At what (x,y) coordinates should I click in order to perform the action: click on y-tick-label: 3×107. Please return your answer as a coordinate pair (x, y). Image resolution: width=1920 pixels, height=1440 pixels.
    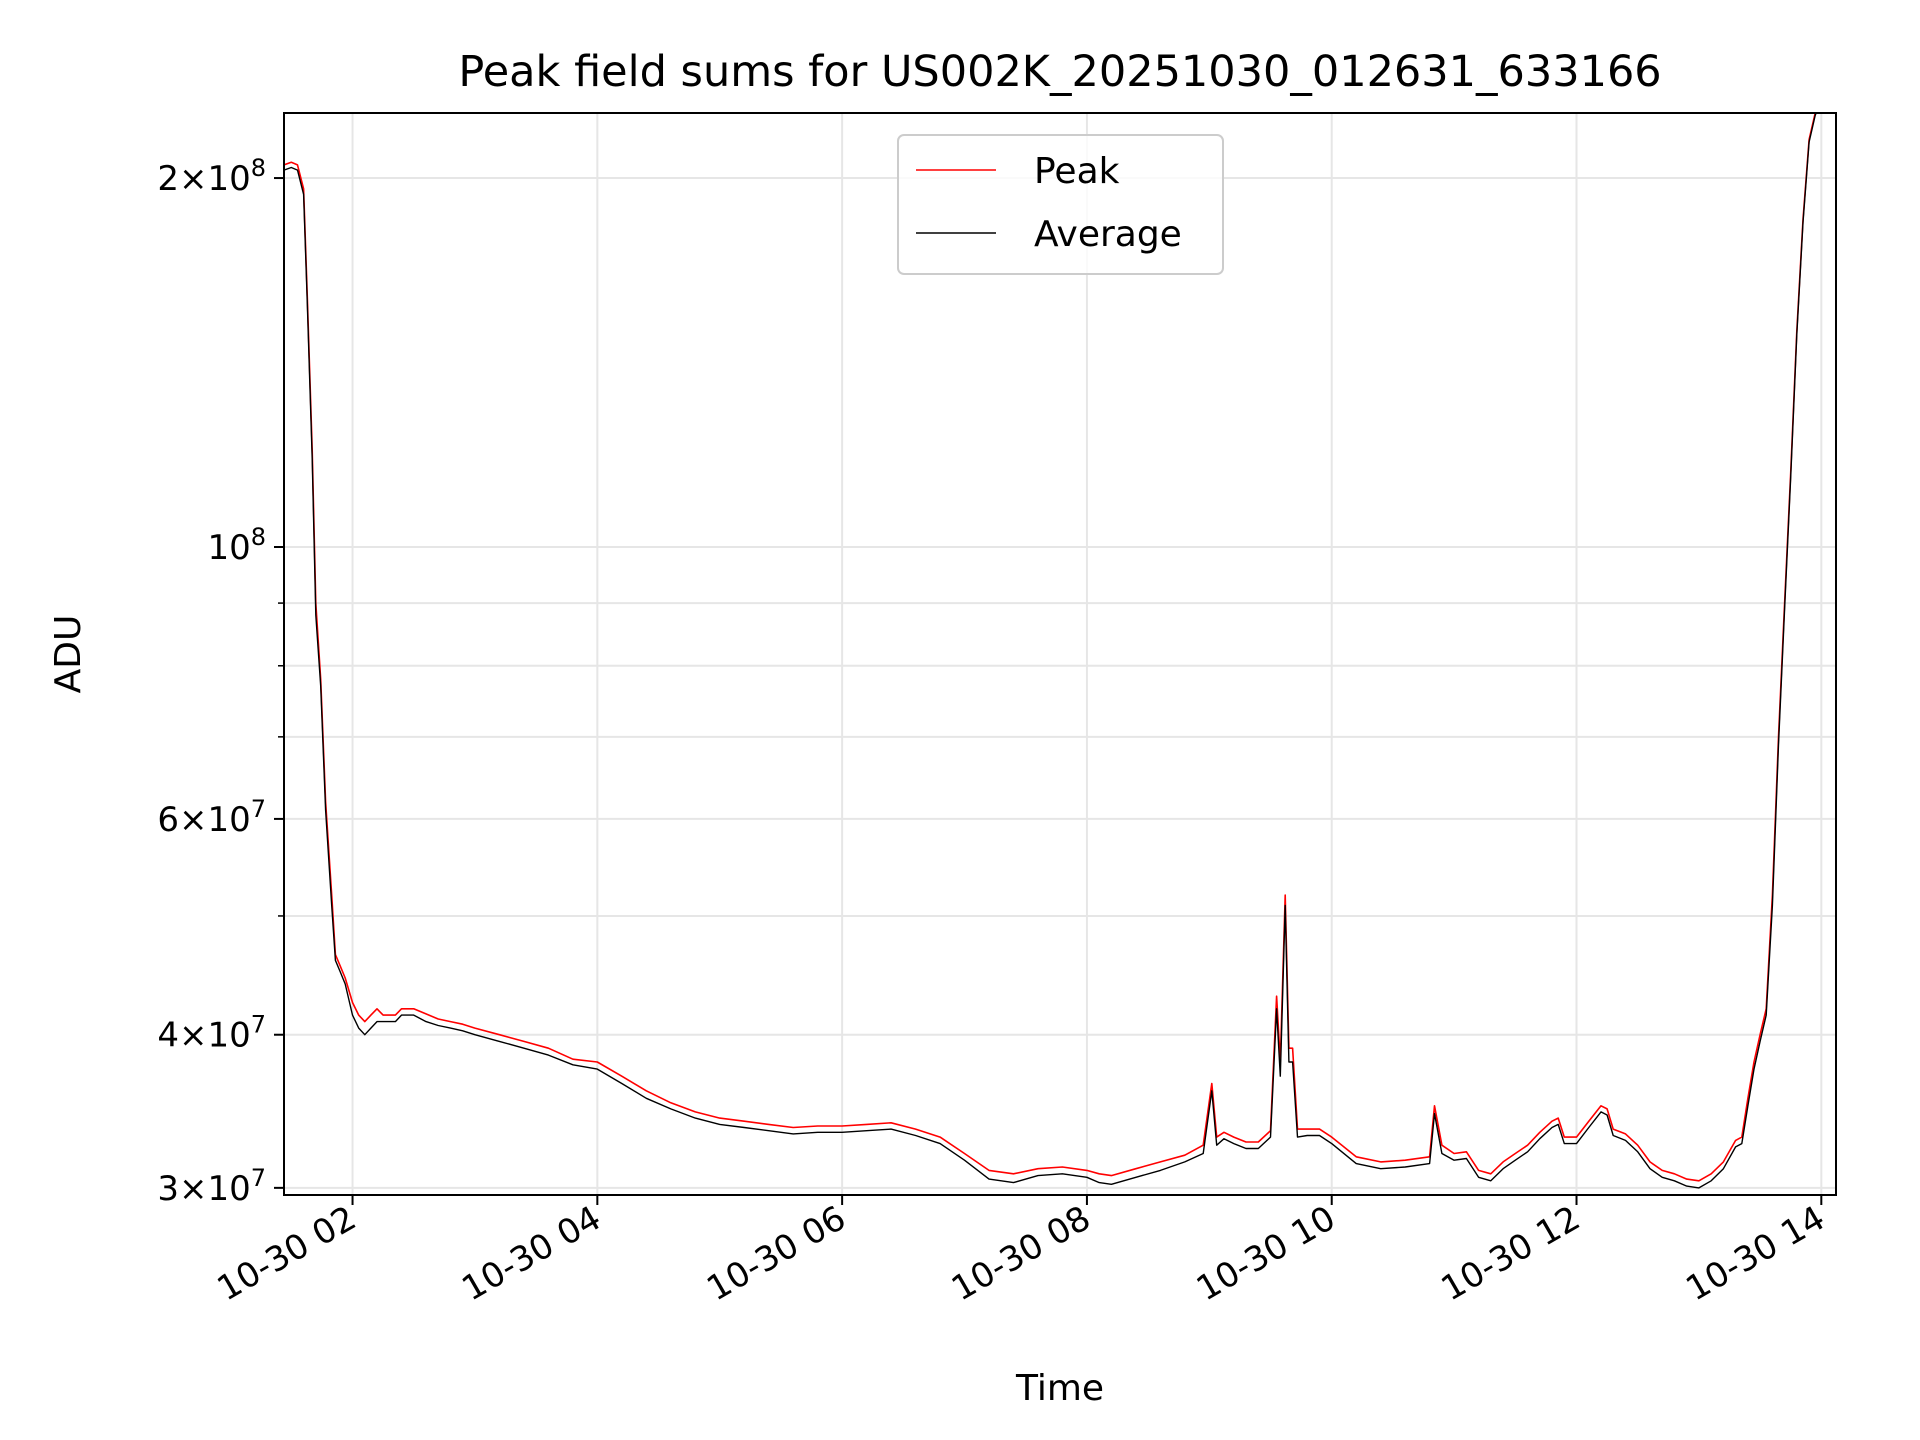
    Looking at the image, I should click on (211, 1186).